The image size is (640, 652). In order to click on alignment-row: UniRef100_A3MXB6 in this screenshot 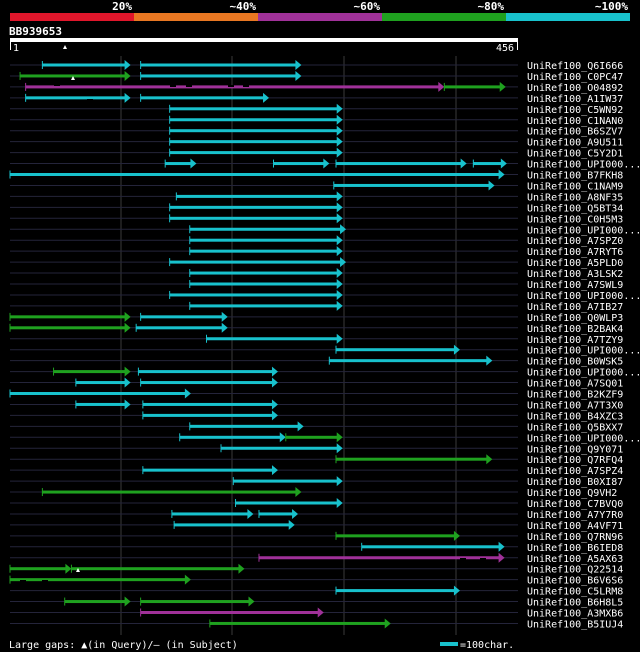, I will do `click(316, 613)`.